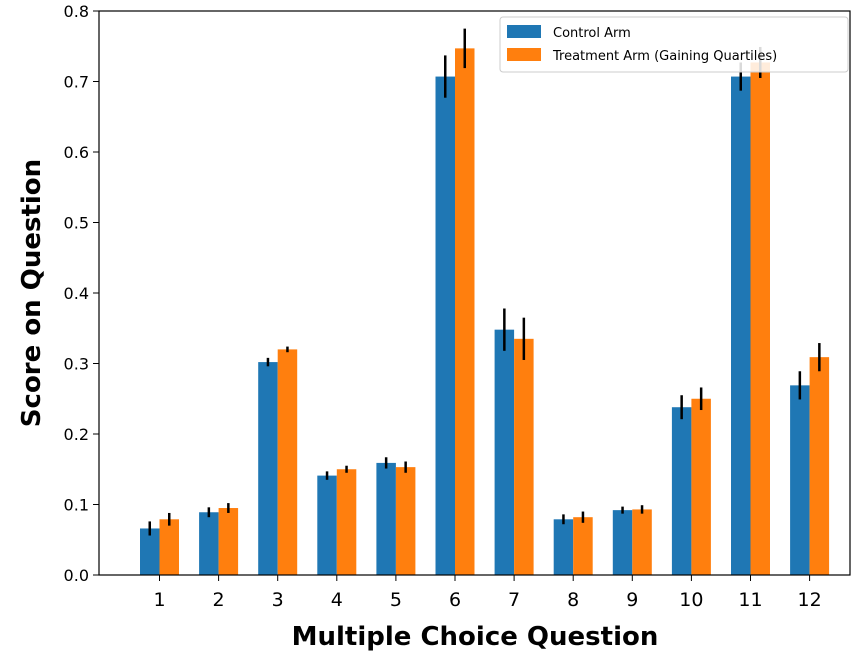 Image resolution: width=852 pixels, height=654 pixels. I want to click on bar-treatment-q6, so click(465, 312).